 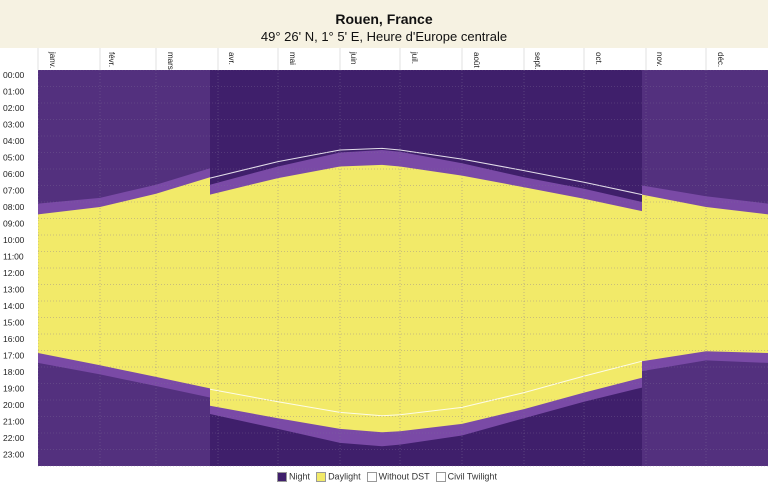 What do you see at coordinates (472, 476) in the screenshot?
I see `legend-label: Civil Twilight` at bounding box center [472, 476].